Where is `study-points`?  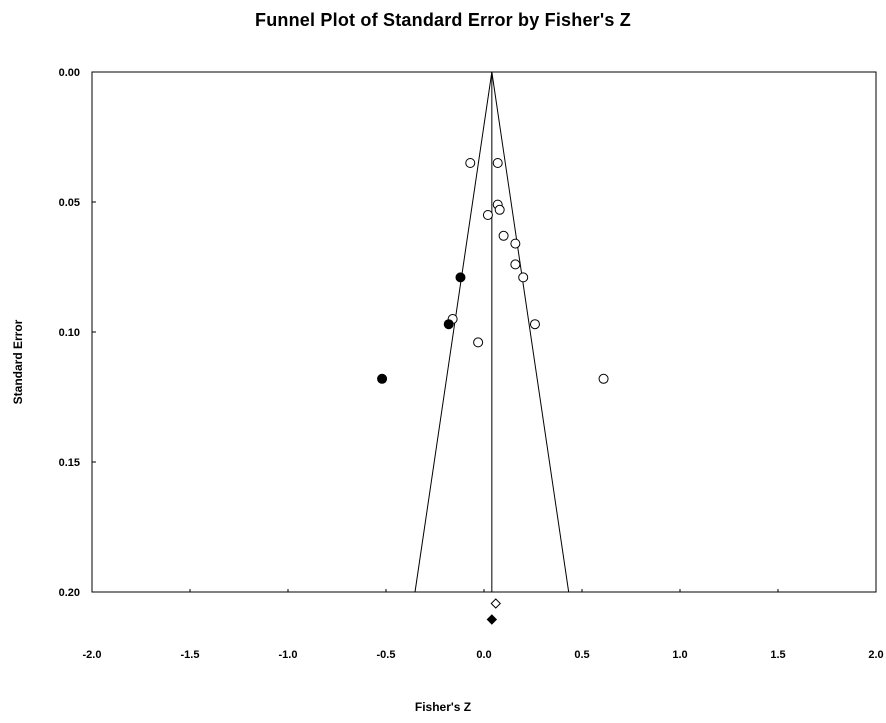 study-points is located at coordinates (493, 271).